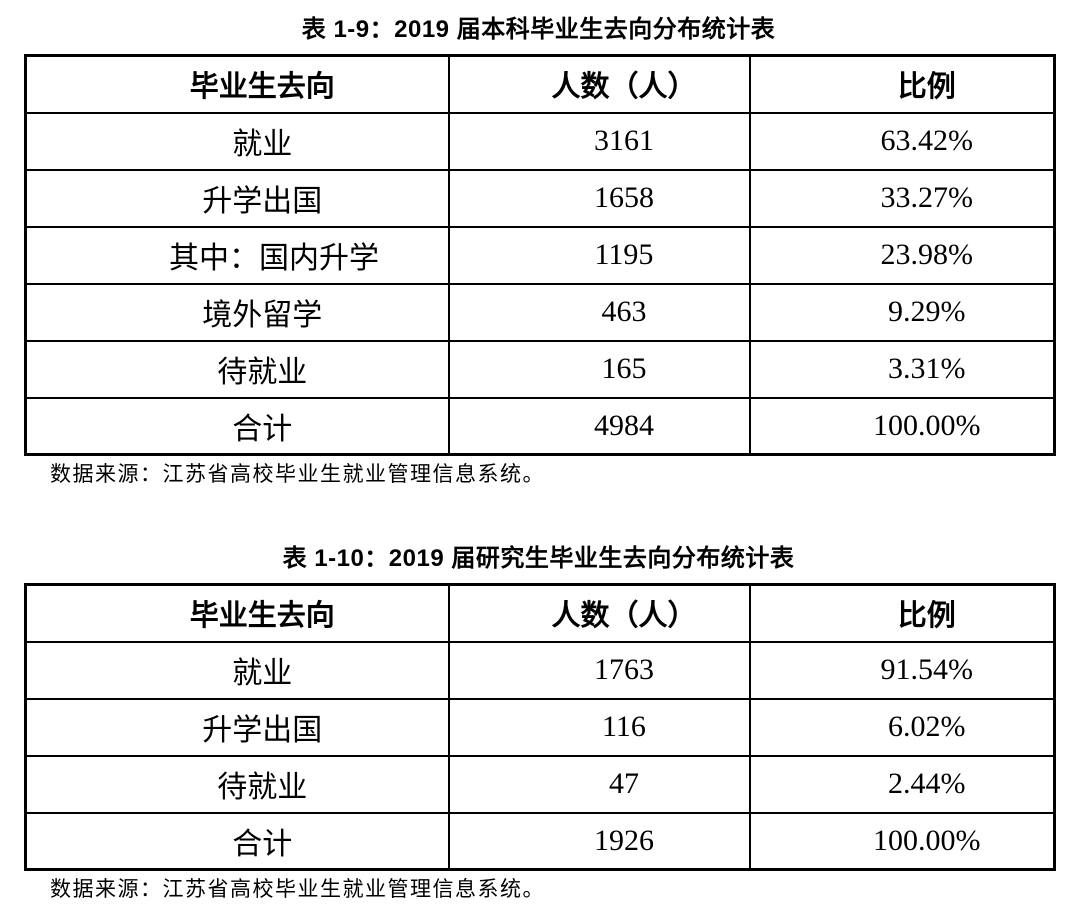 Image resolution: width=1091 pixels, height=917 pixels. I want to click on count-cell: 1926, so click(599, 841).